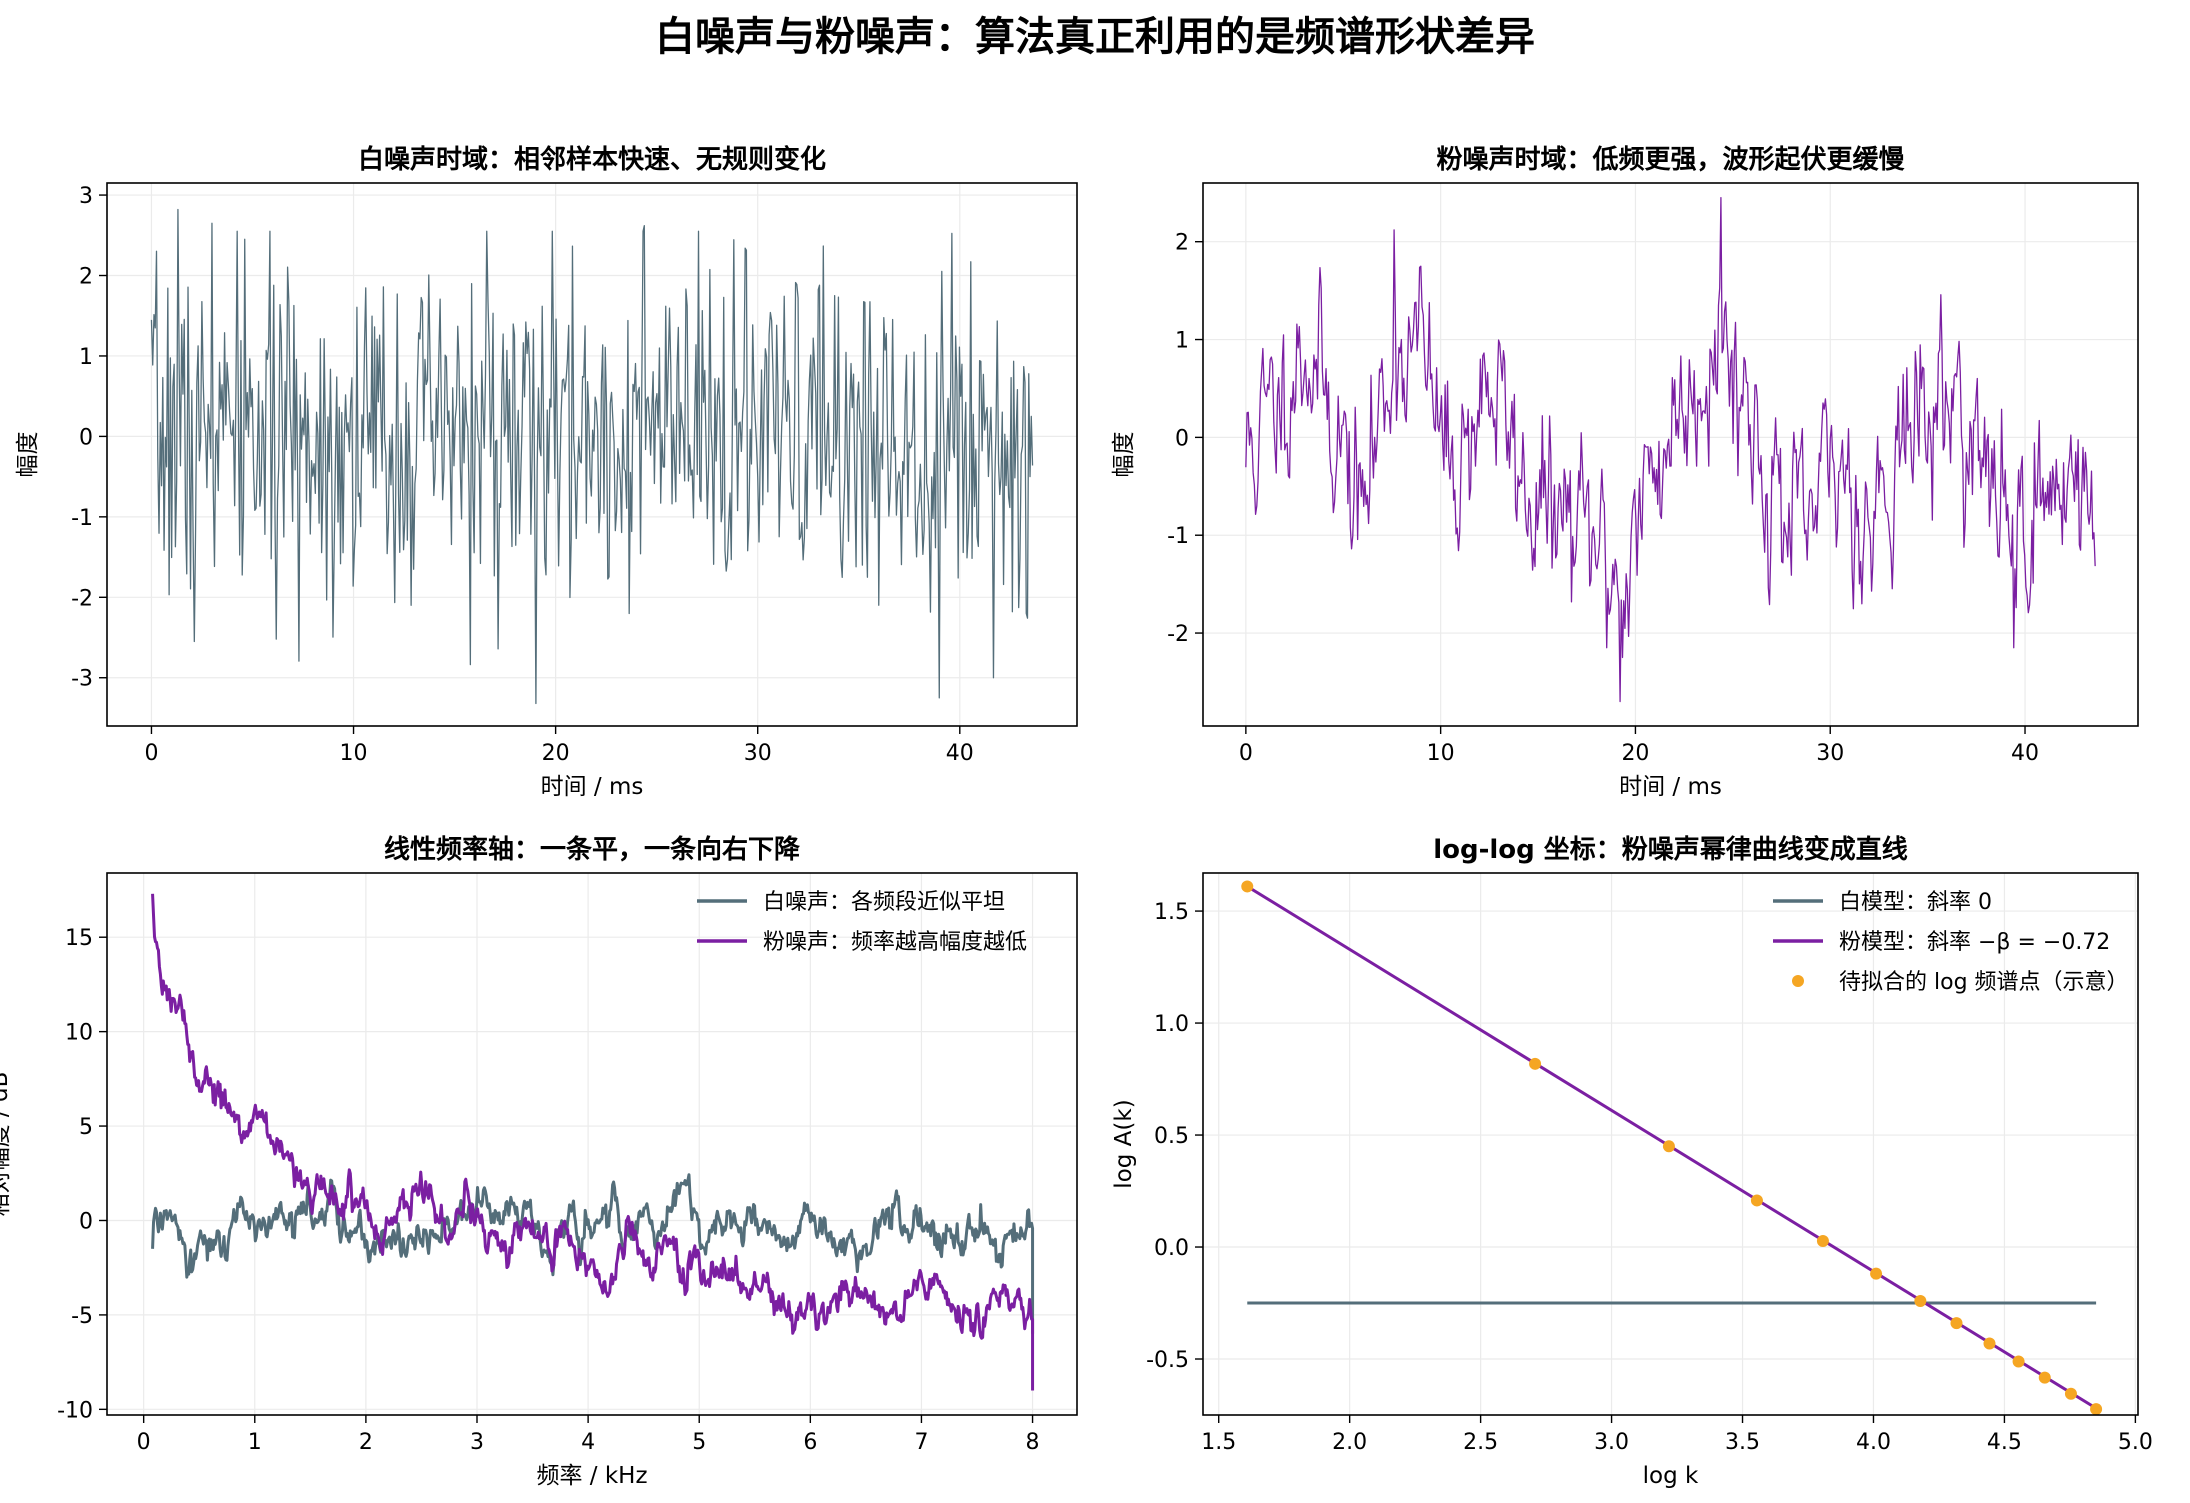 The height and width of the screenshot is (1503, 2190). I want to click on x-tick-label: 4.5, so click(2004, 1442).